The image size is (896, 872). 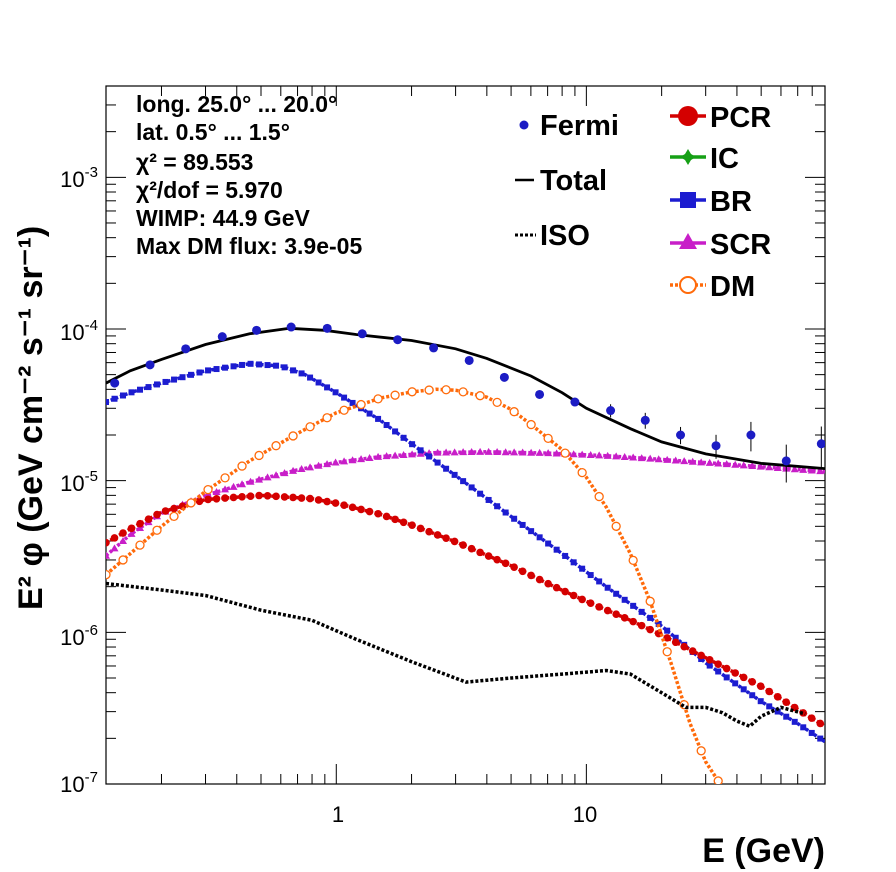 I want to click on legend-right: PCR IC BR SCR DM, so click(x=720, y=202).